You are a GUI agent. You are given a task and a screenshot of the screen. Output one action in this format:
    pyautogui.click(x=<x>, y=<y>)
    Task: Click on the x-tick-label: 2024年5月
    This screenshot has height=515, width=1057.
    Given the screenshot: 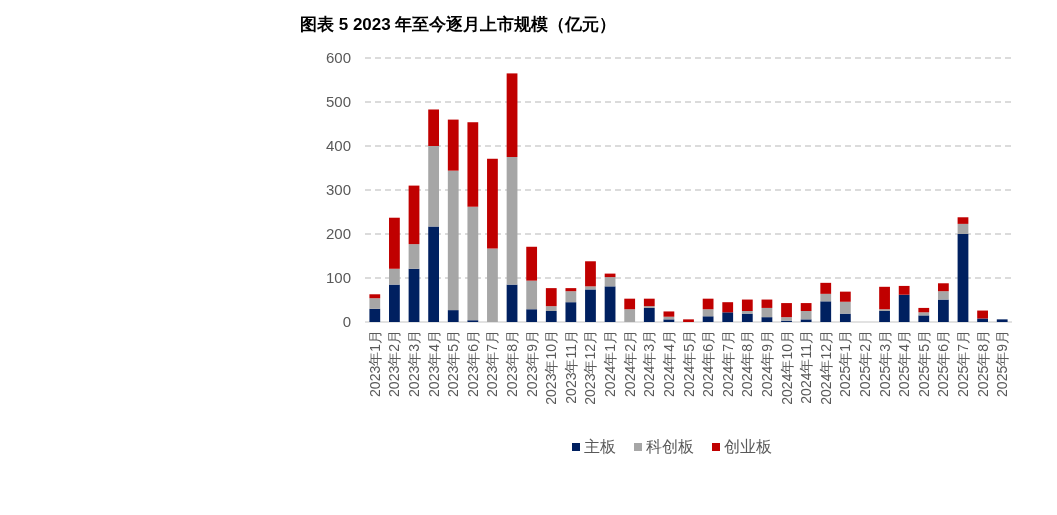 What is the action you would take?
    pyautogui.click(x=688, y=363)
    